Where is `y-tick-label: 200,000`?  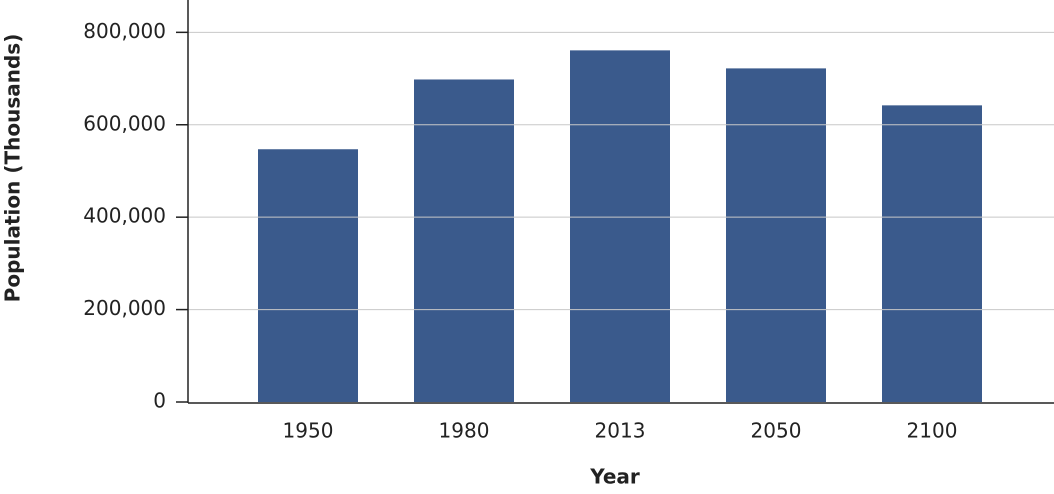
y-tick-label: 200,000 is located at coordinates (124, 308).